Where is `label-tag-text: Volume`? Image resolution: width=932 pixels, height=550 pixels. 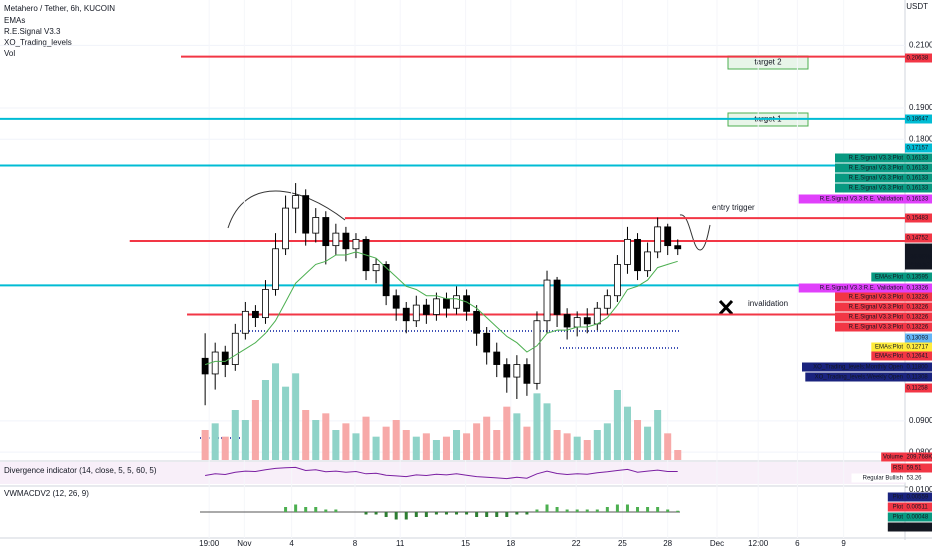
label-tag-text: Volume is located at coordinates (893, 458).